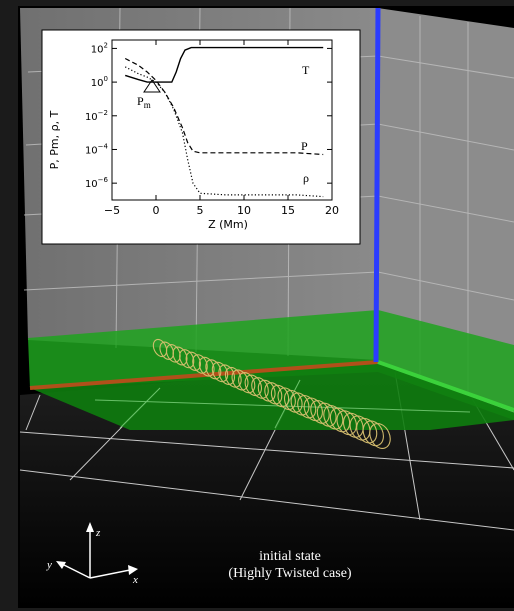 This screenshot has height=611, width=514. I want to click on pm-marker, so click(152, 86).